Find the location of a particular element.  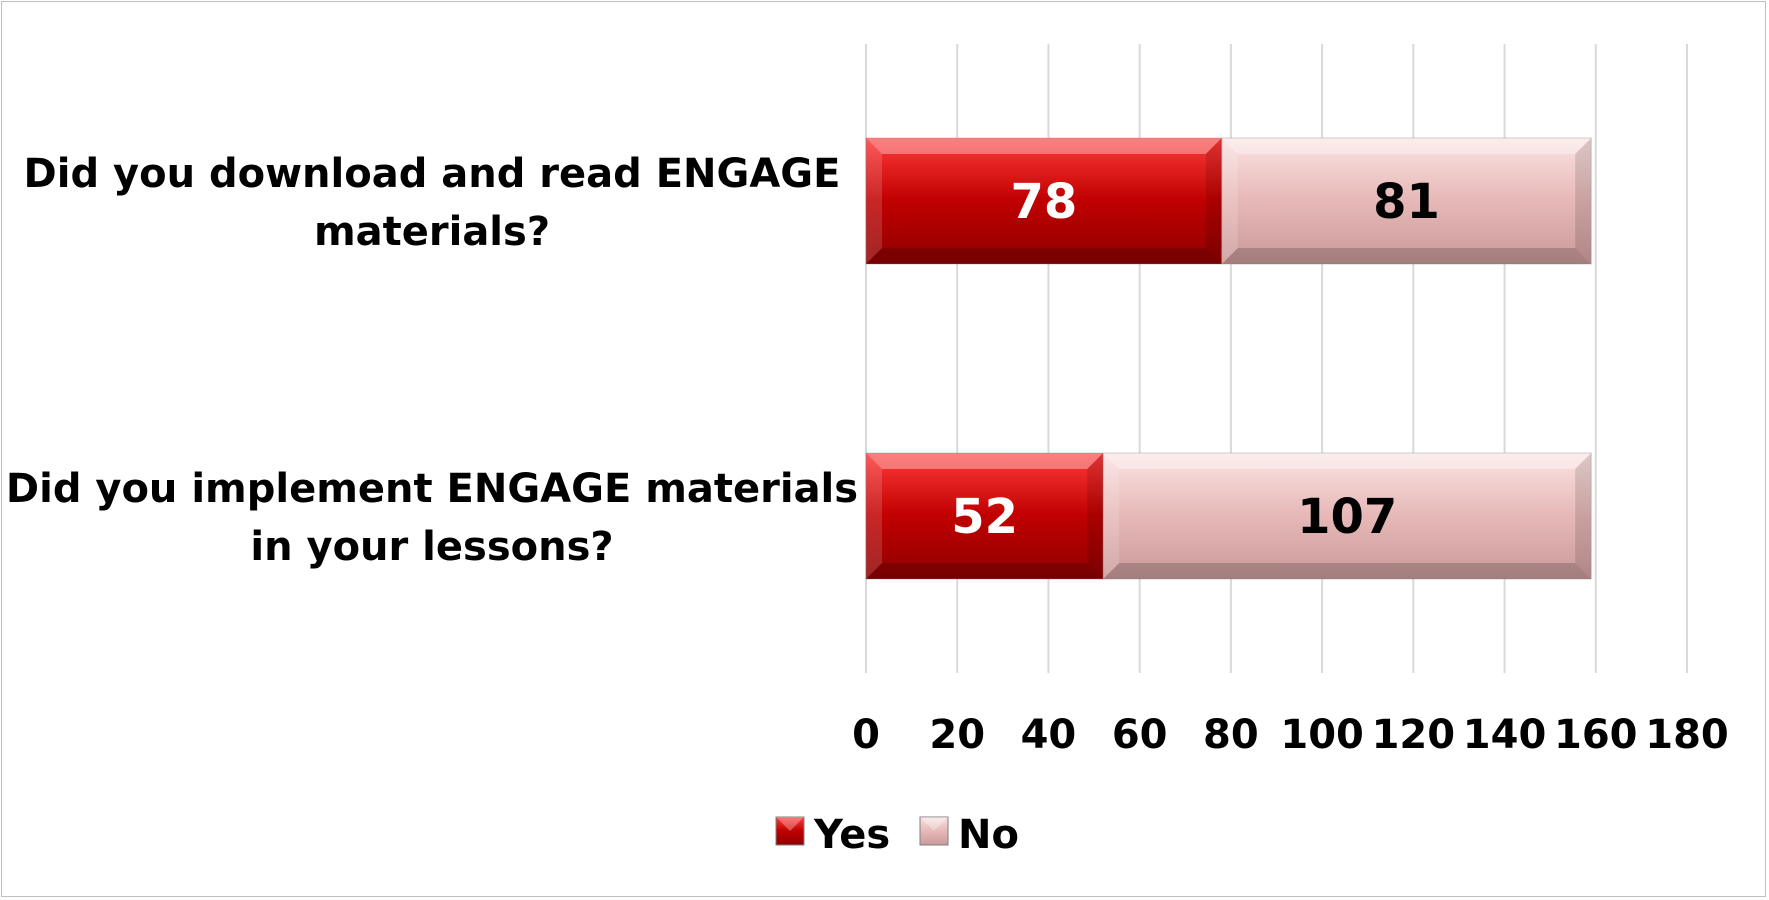

legend-label-yes: Yes is located at coordinates (851, 835).